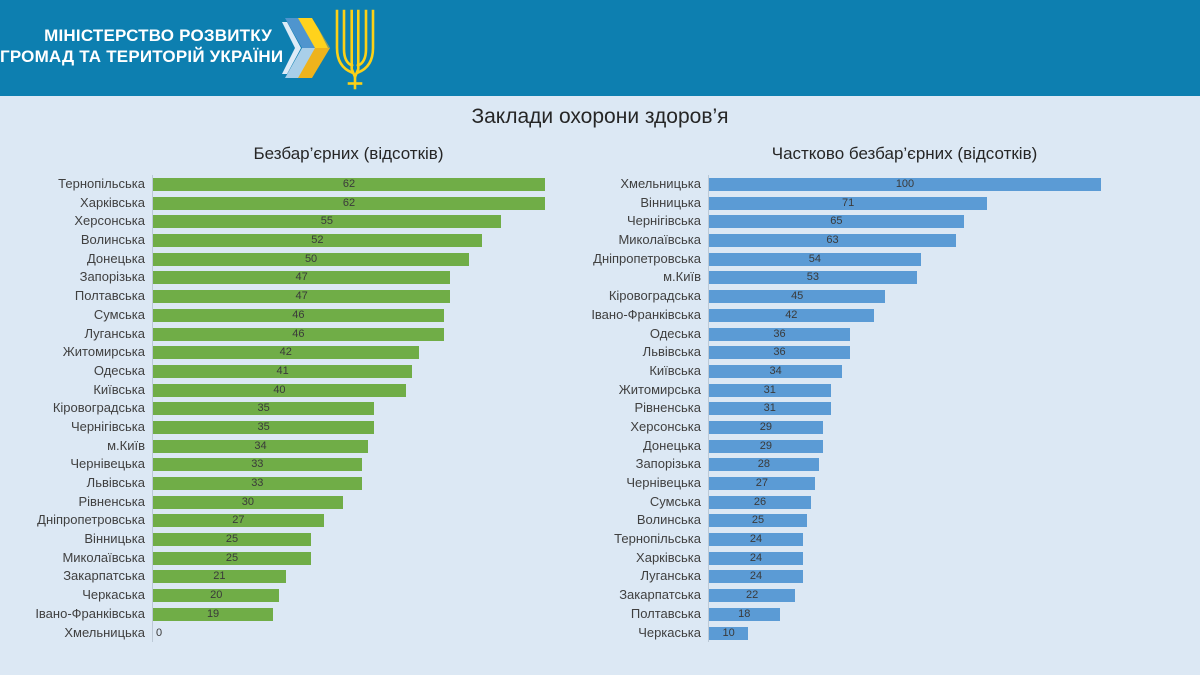  I want to click on value-label: 25, so click(232, 557).